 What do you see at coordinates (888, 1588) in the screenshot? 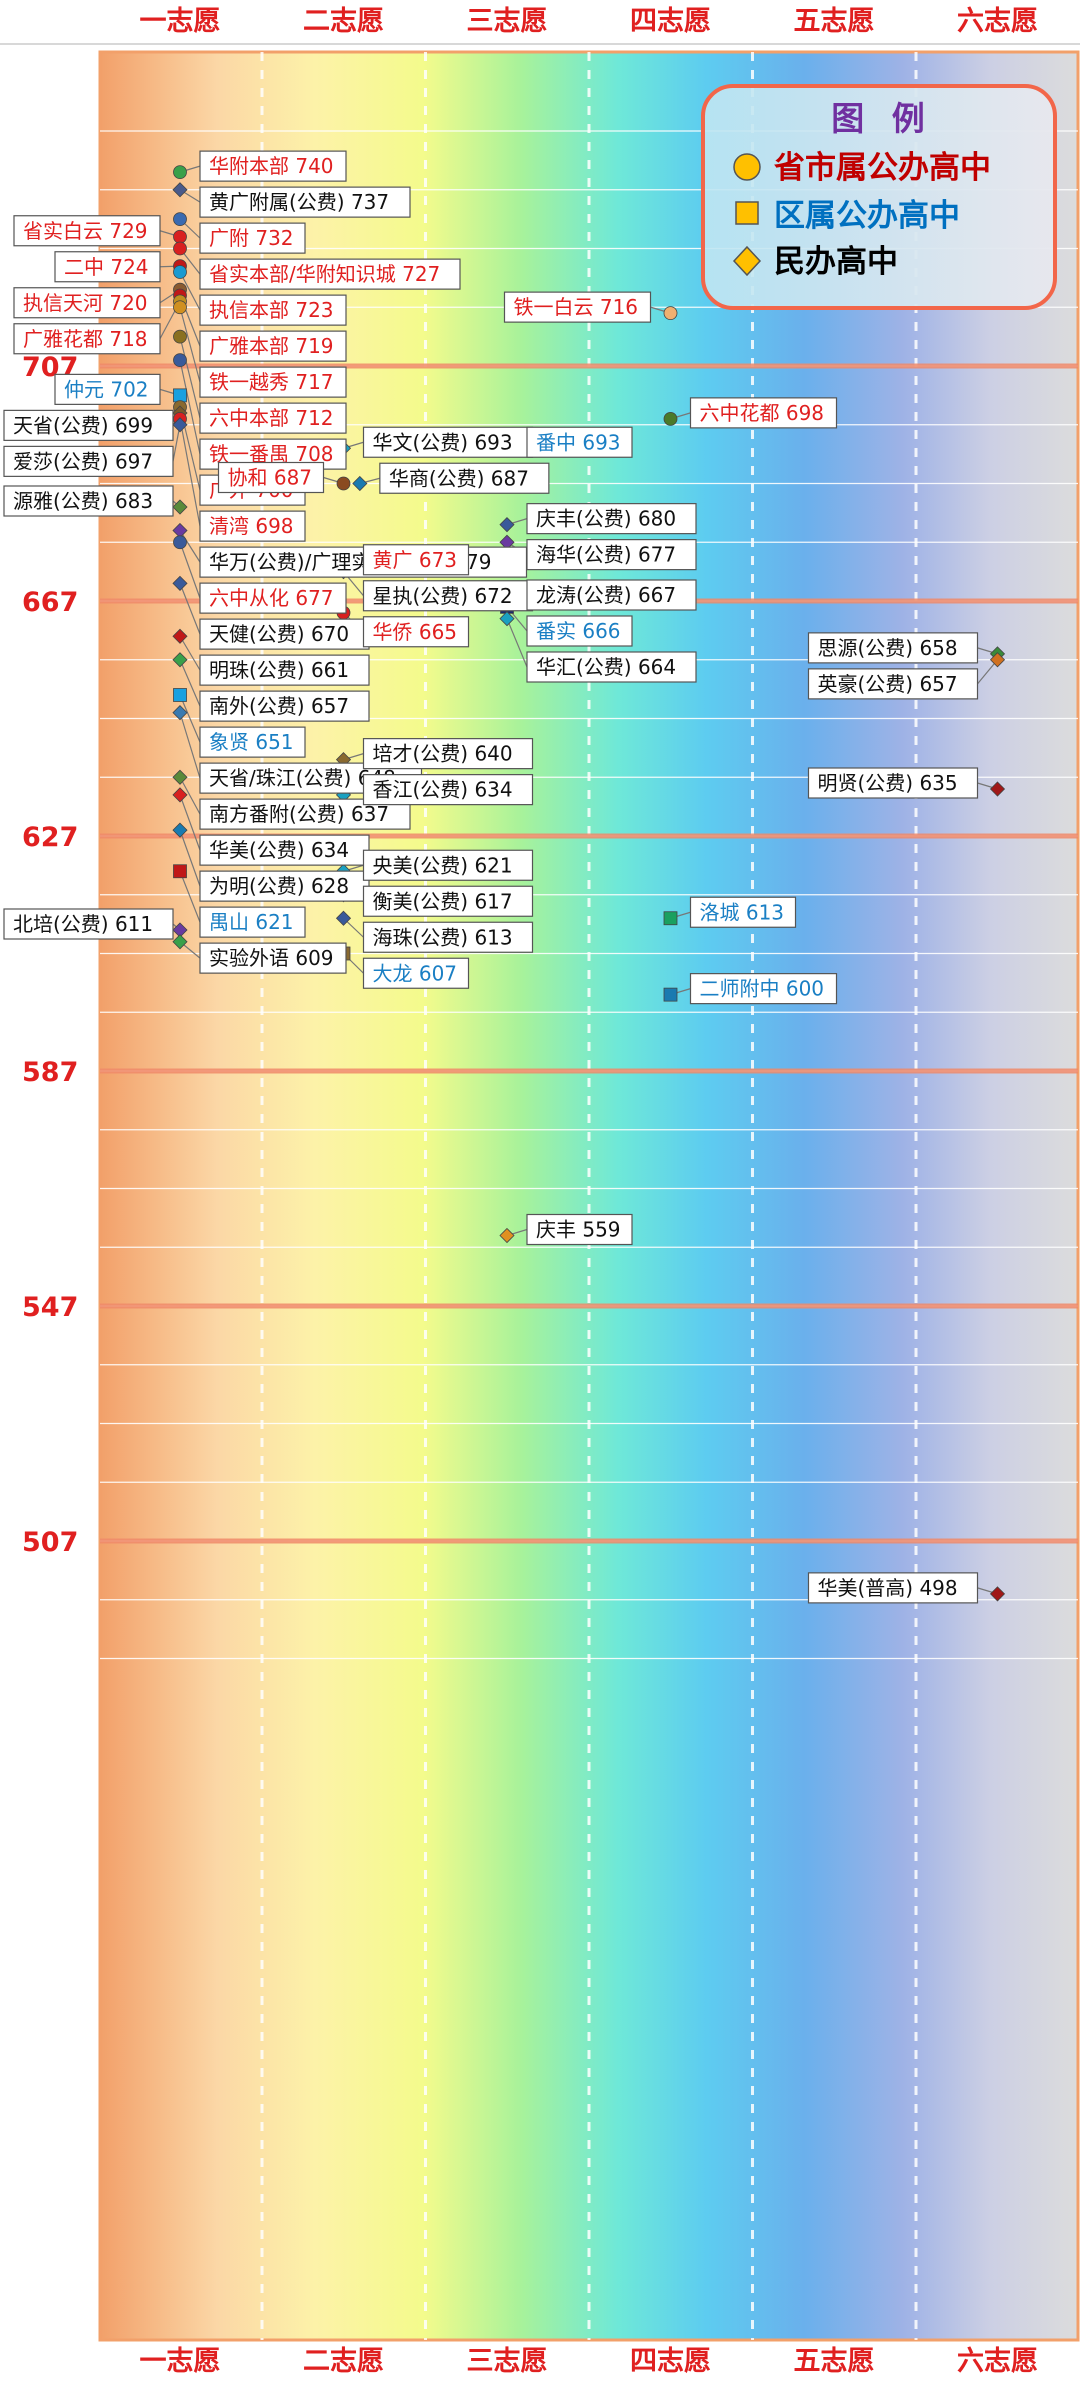
I see `data-label: 华美(普高) 498` at bounding box center [888, 1588].